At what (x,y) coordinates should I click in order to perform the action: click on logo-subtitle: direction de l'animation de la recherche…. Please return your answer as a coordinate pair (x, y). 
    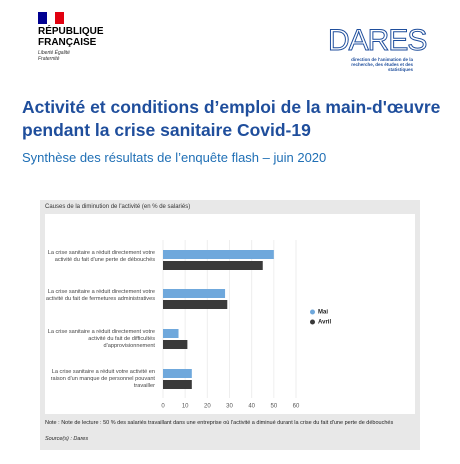
    Looking at the image, I should click on (382, 64).